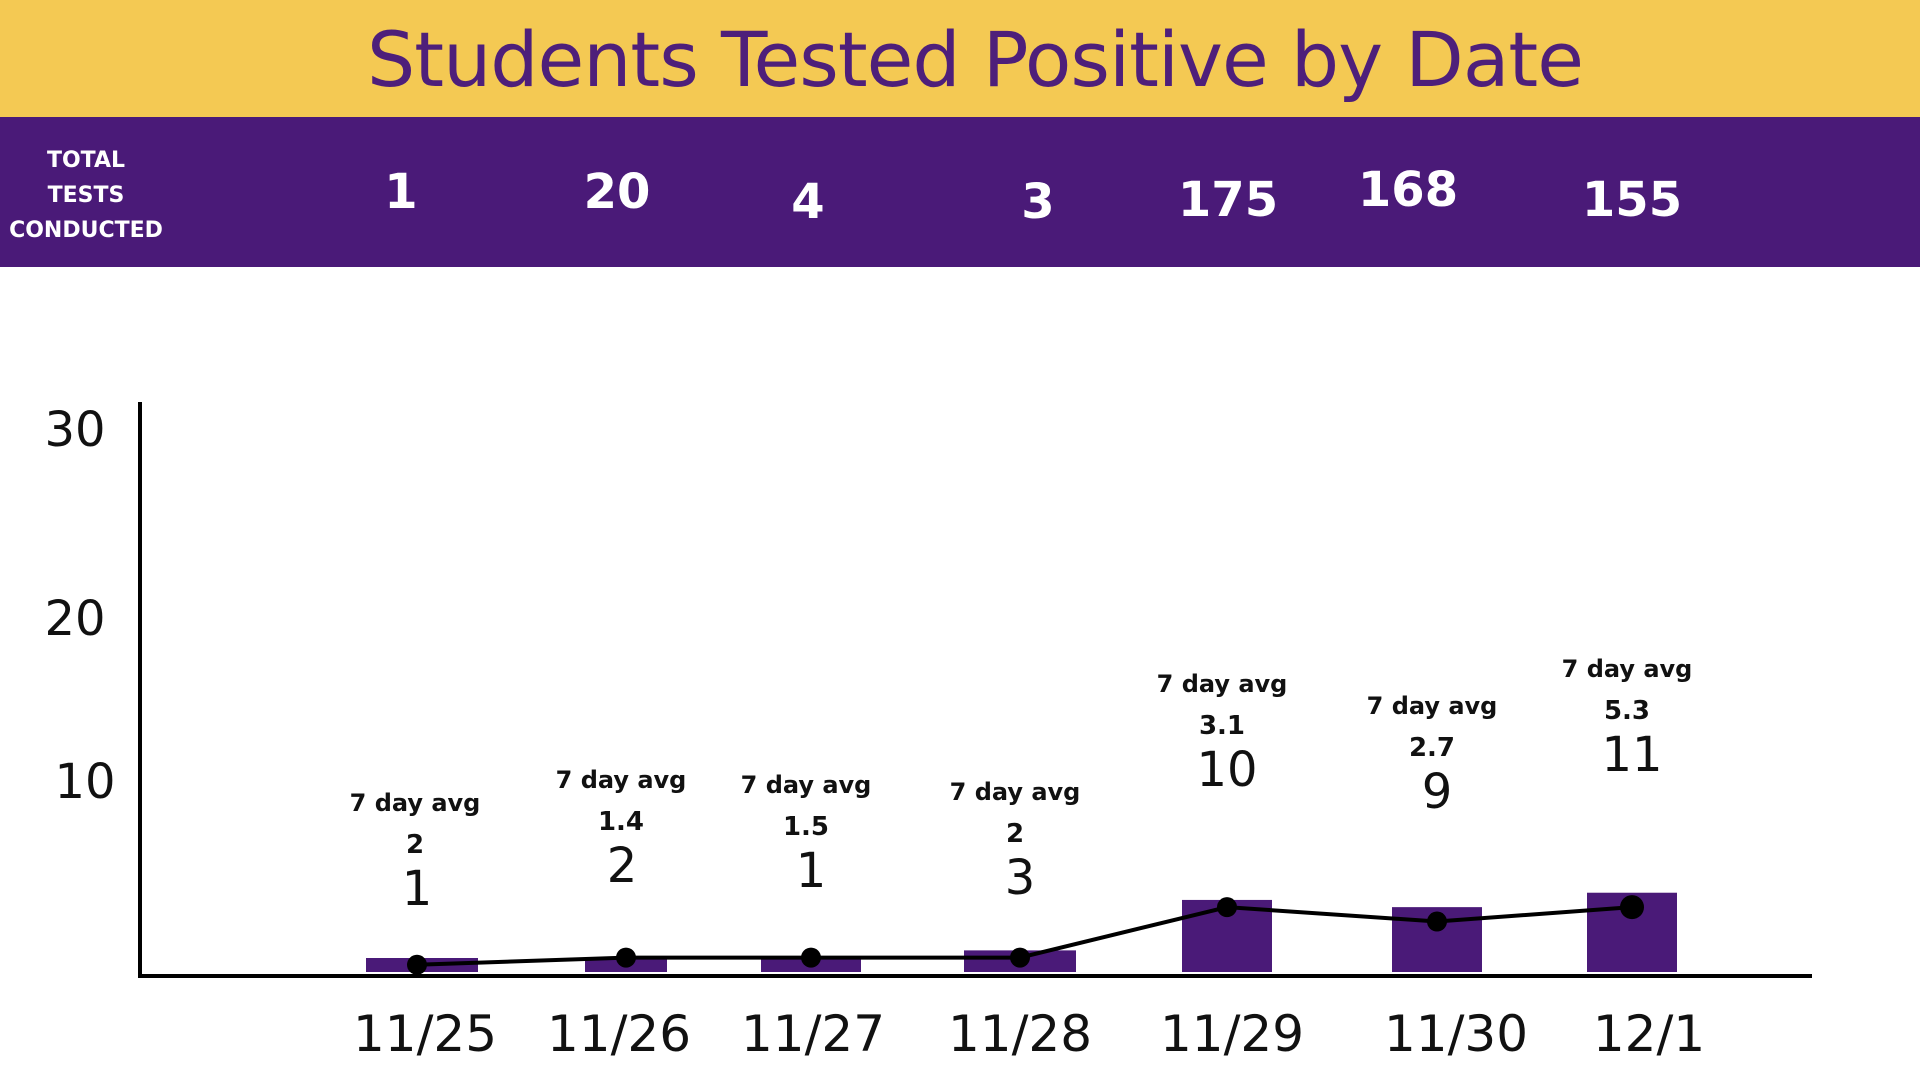 The height and width of the screenshot is (1080, 1920). What do you see at coordinates (1437, 792) in the screenshot?
I see `bar-value-label: 9` at bounding box center [1437, 792].